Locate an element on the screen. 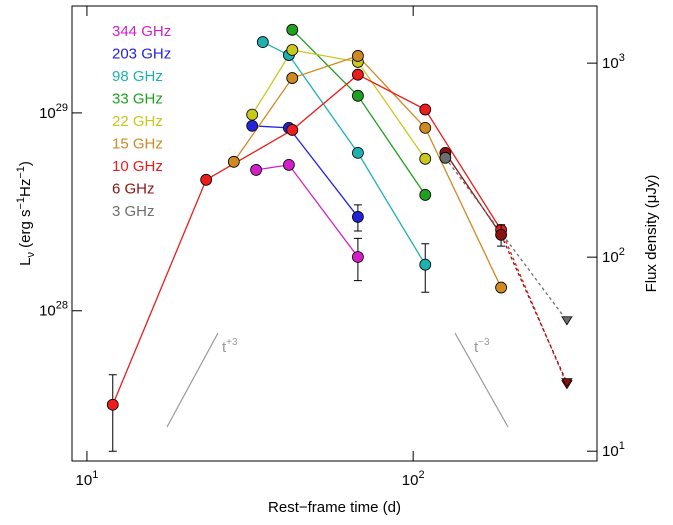 The width and height of the screenshot is (673, 525). legend-entry: 6 GHz is located at coordinates (133, 189).